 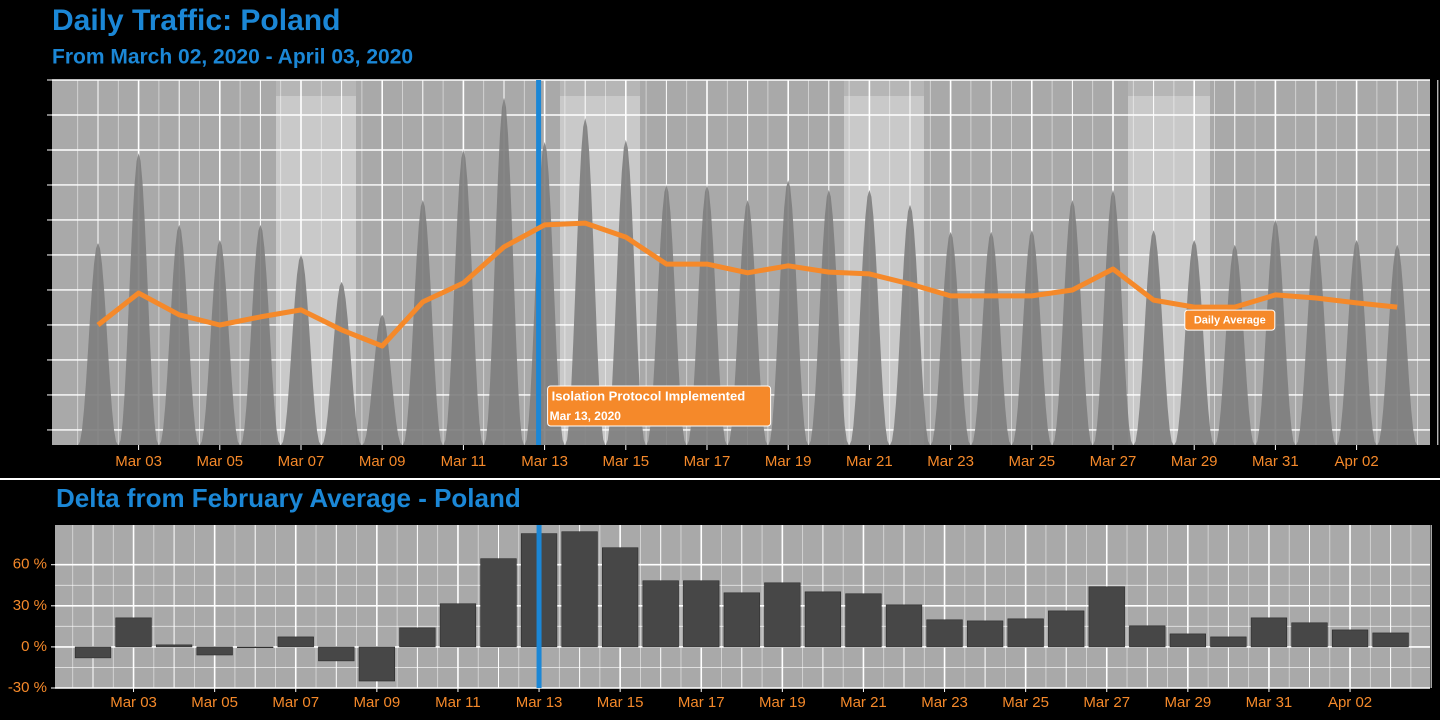 I want to click on chart-subtitle: From March 02, 2020 - April 03, 2020, so click(x=232, y=57).